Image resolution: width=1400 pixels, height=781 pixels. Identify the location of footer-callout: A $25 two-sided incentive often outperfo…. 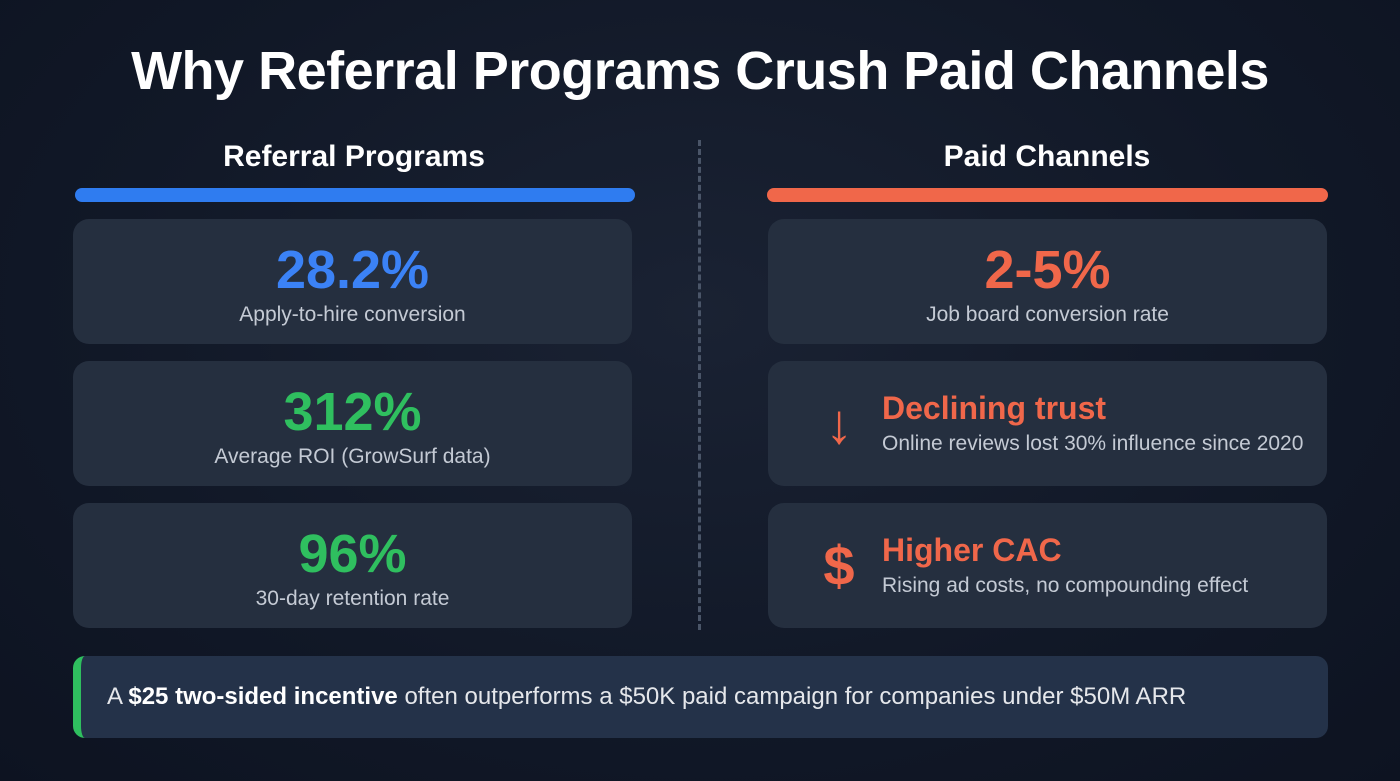
(700, 697).